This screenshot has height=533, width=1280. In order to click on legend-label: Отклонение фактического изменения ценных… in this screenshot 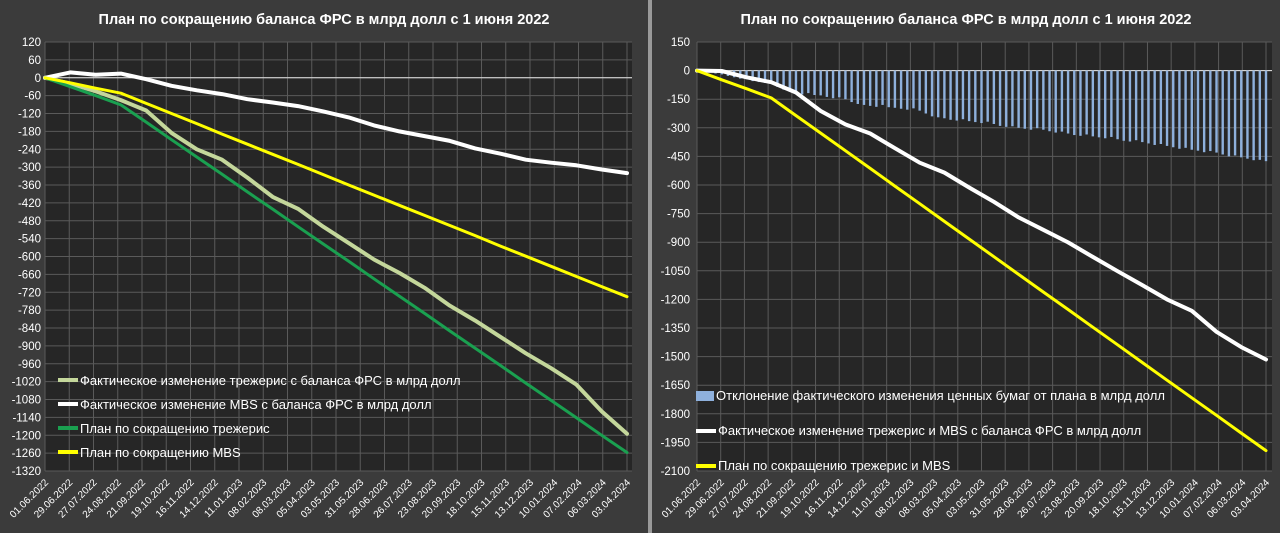, I will do `click(940, 395)`.